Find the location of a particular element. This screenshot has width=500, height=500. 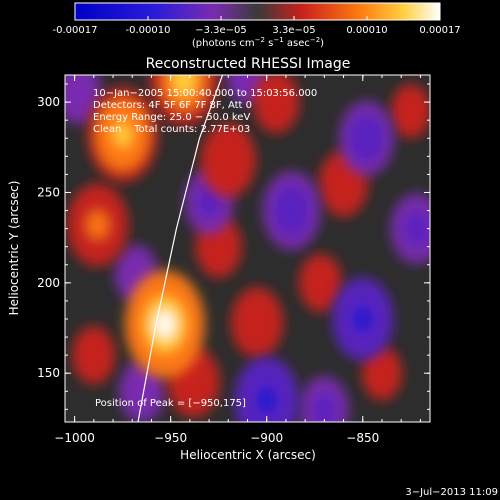

time-range-text: 10−Jan−2005 15:00:40.000 to 15:03:56.000 is located at coordinates (205, 93).